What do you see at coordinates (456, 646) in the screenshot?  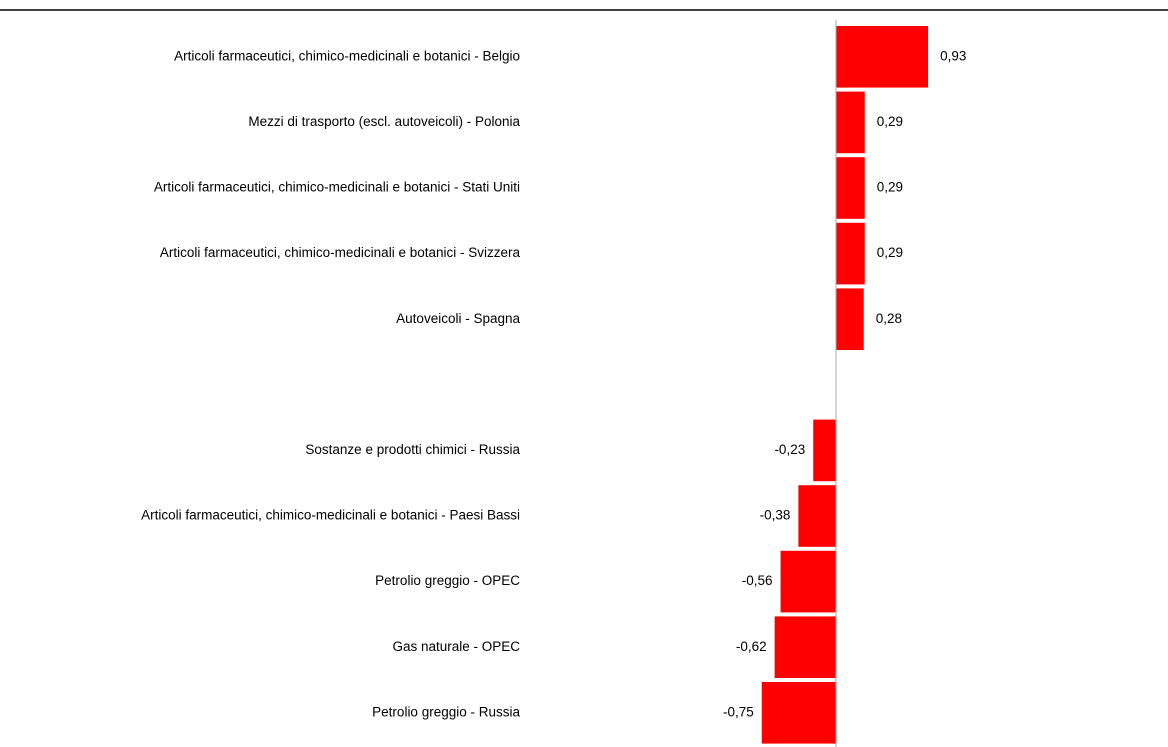 I see `category-label: Gas naturale - OPEC` at bounding box center [456, 646].